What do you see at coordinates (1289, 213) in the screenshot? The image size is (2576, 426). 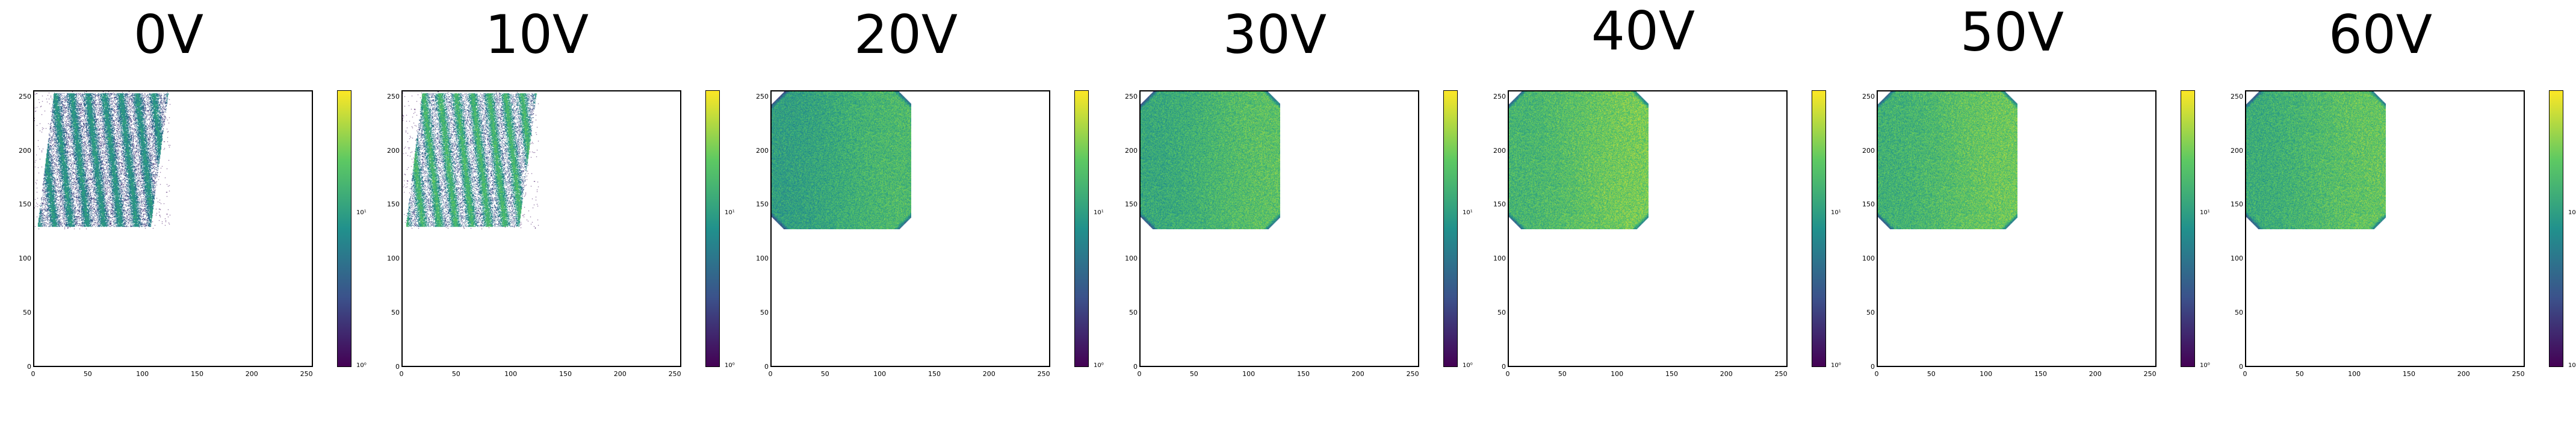 I see `heatmap-panel: 30V 0 50 100 150 200 250 0 50 100 150 200 250 10¹ 10⁰` at bounding box center [1289, 213].